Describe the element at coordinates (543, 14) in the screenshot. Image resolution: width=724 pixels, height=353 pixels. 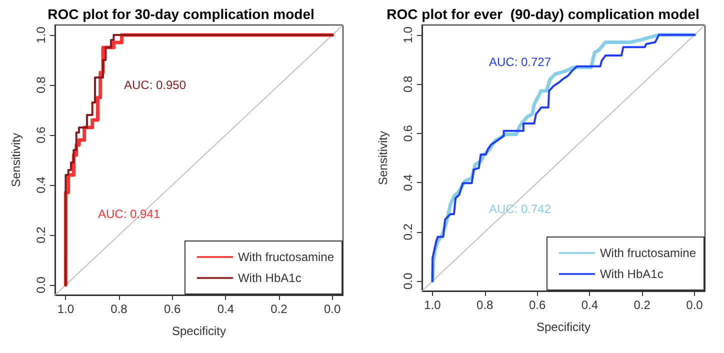
I see `chart-title: ROC plot for ever (90-day) complication model` at that location.